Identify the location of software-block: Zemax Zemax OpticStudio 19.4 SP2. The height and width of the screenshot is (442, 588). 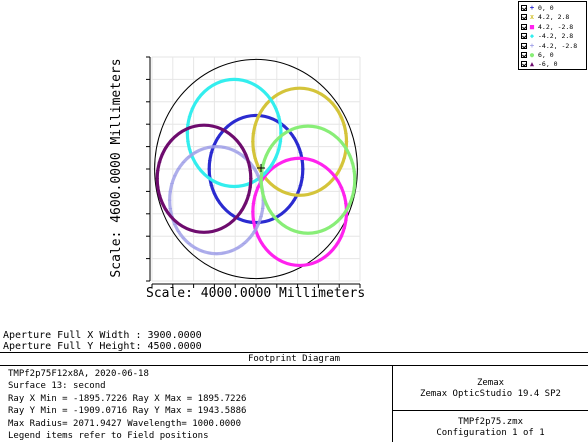
(490, 388).